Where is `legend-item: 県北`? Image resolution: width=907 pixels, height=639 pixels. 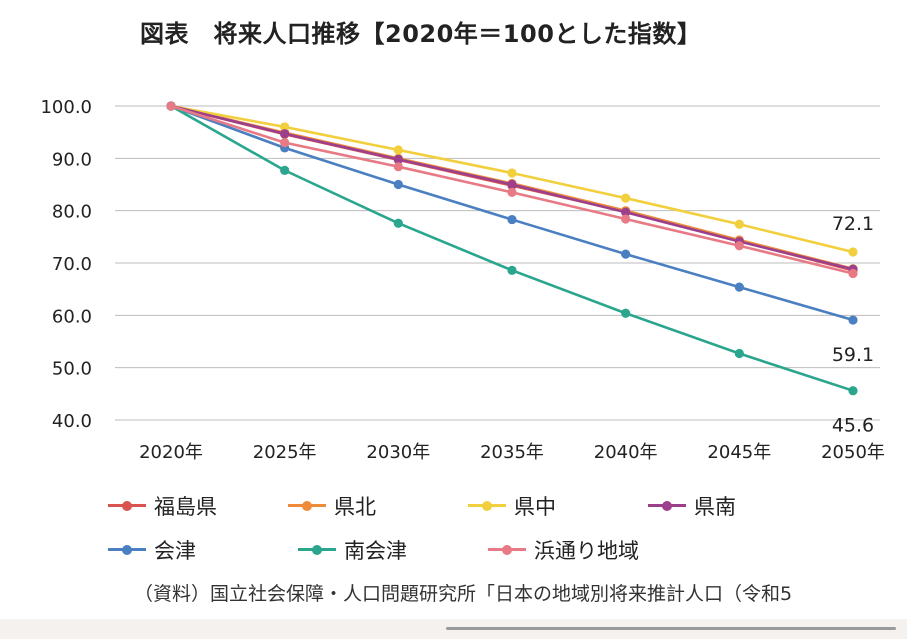 legend-item: 県北 is located at coordinates (378, 506).